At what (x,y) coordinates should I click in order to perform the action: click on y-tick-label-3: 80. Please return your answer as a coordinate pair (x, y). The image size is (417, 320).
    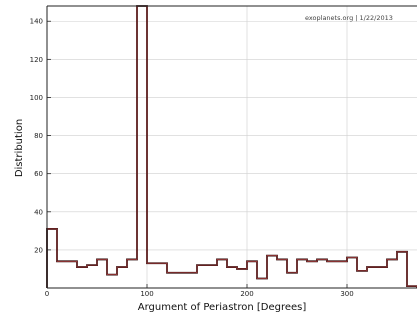
    Looking at the image, I should click on (38, 136).